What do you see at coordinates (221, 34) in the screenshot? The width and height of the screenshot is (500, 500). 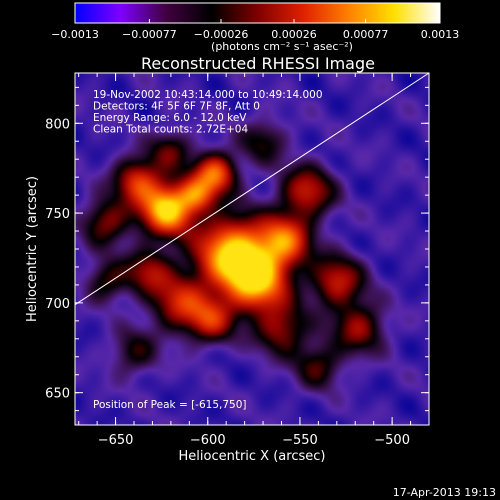 I see `colorbar-tick-label: −0.00026` at bounding box center [221, 34].